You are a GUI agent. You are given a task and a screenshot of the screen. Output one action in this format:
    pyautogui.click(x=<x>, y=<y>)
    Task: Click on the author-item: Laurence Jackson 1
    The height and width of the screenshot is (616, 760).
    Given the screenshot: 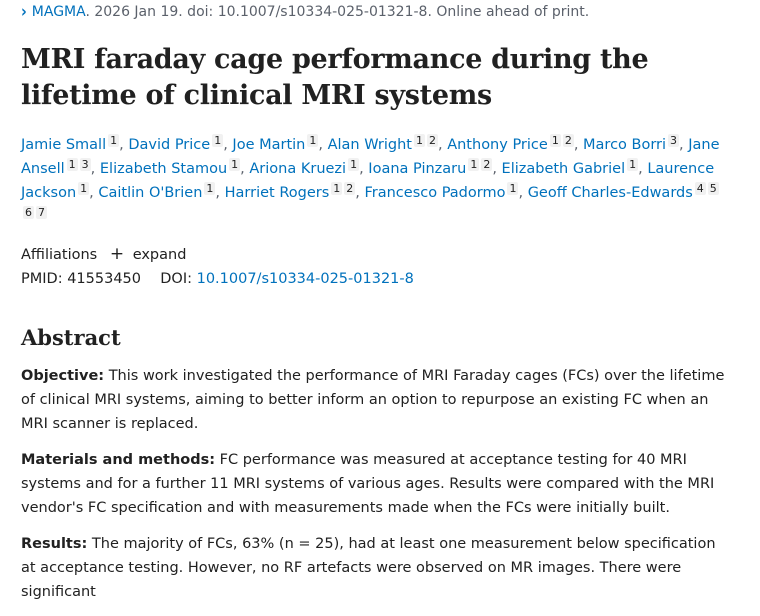 What is the action you would take?
    pyautogui.click(x=367, y=181)
    